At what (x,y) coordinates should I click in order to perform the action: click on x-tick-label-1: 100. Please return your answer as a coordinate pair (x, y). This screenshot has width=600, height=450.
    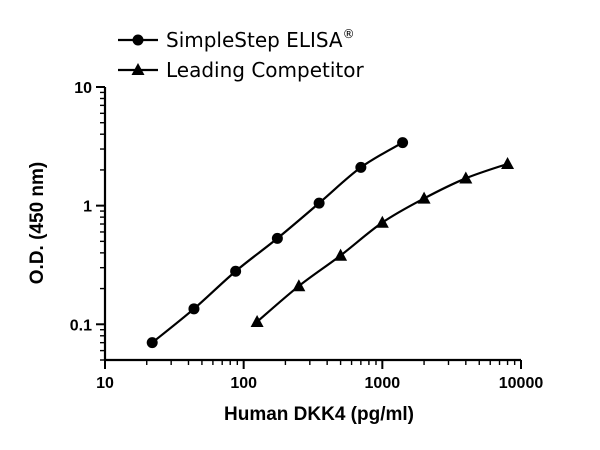
    Looking at the image, I should click on (243, 383).